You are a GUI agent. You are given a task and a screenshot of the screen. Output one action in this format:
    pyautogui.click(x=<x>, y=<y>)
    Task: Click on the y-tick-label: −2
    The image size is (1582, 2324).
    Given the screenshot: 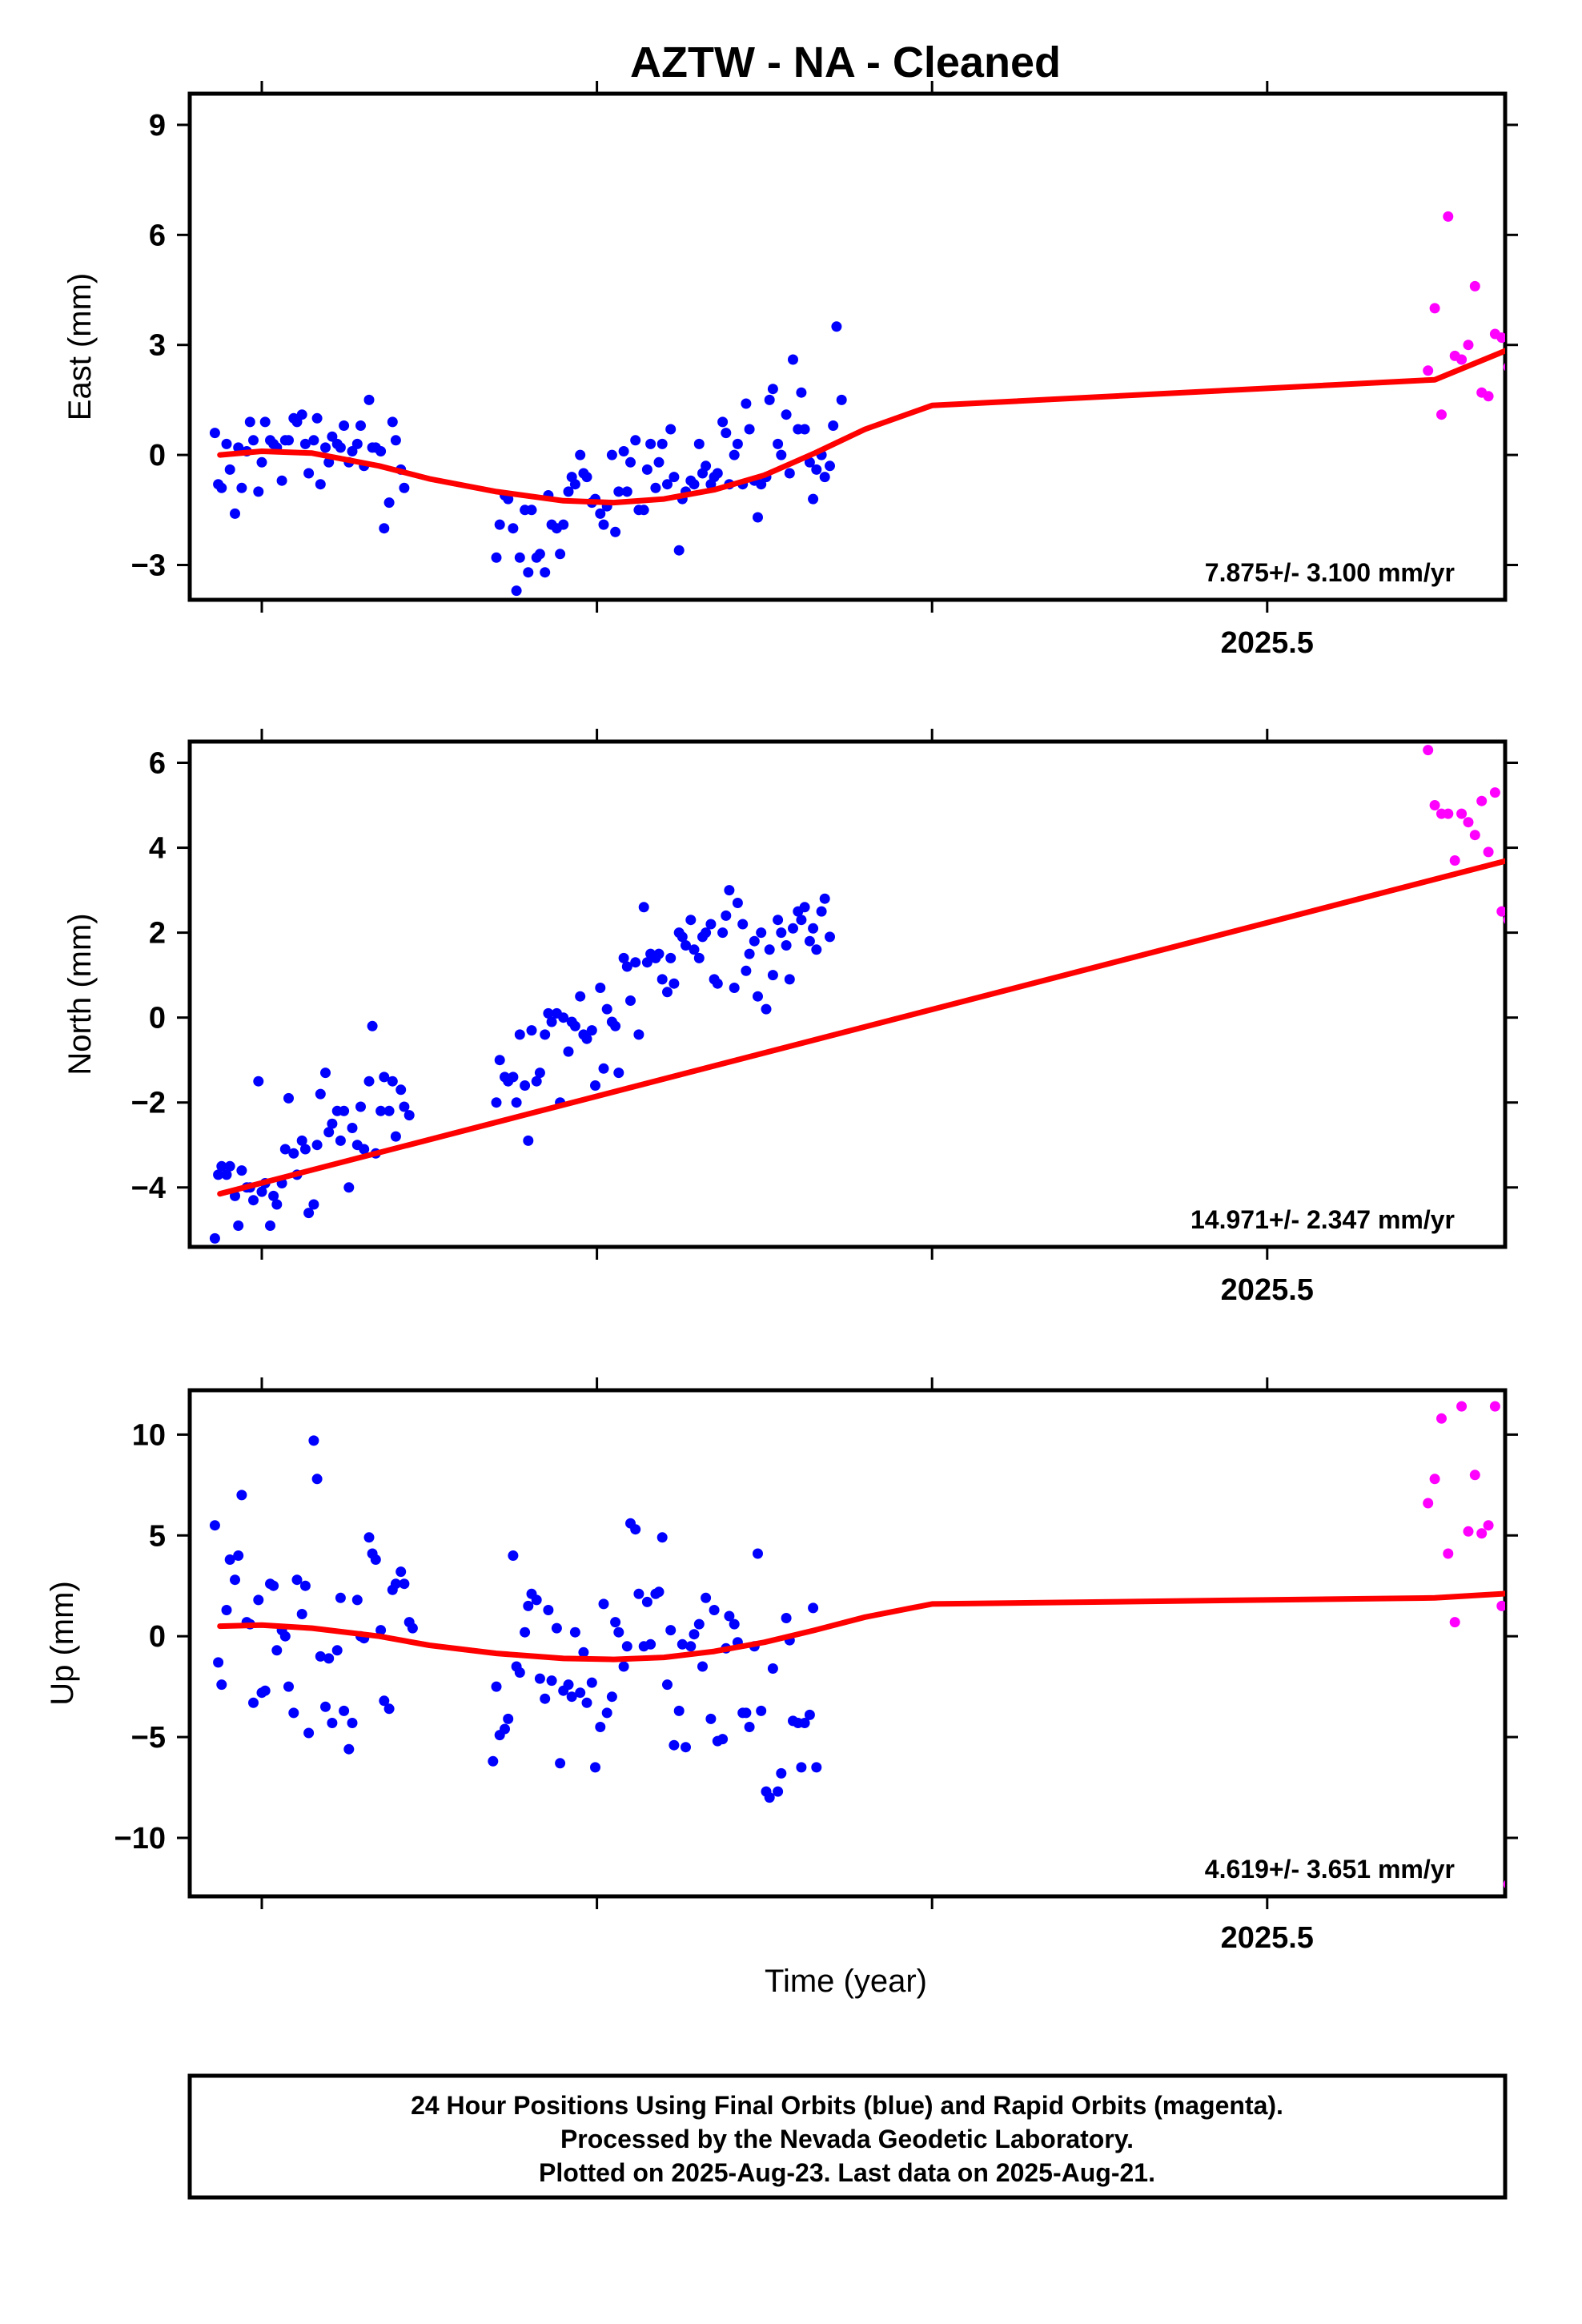 What is the action you would take?
    pyautogui.click(x=148, y=1103)
    